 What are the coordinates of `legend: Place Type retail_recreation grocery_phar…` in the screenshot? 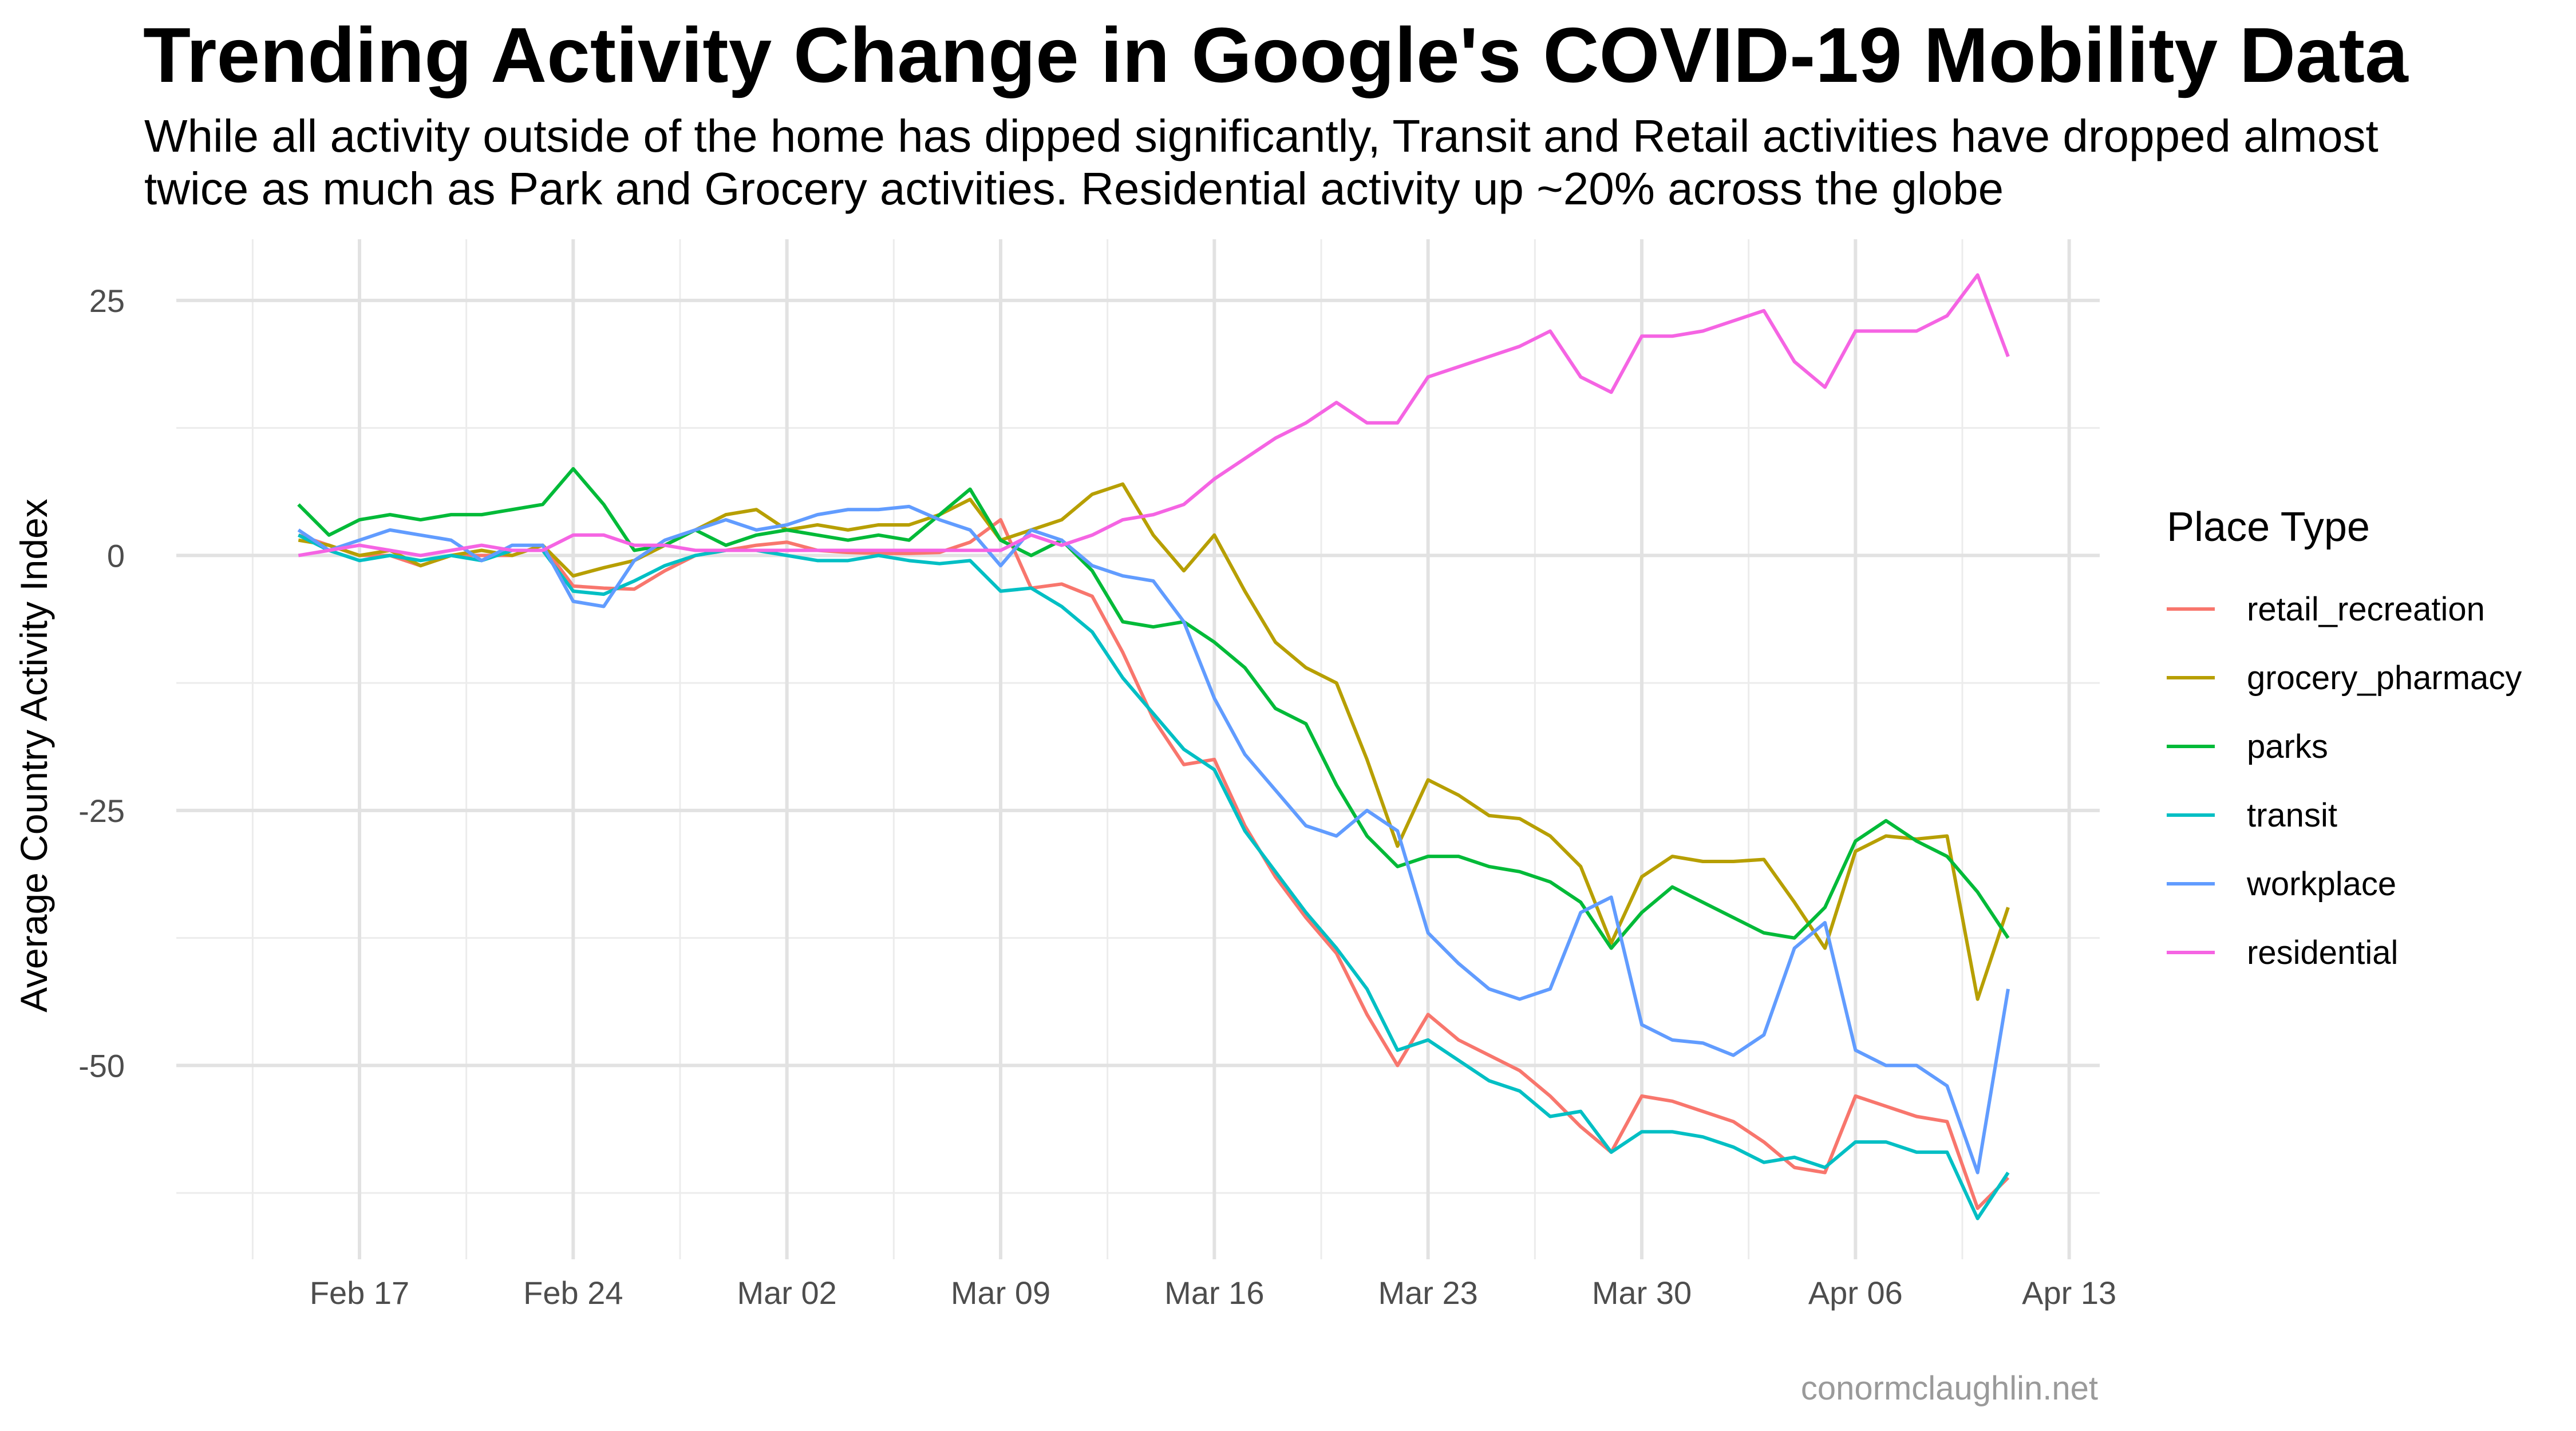 It's located at (2344, 745).